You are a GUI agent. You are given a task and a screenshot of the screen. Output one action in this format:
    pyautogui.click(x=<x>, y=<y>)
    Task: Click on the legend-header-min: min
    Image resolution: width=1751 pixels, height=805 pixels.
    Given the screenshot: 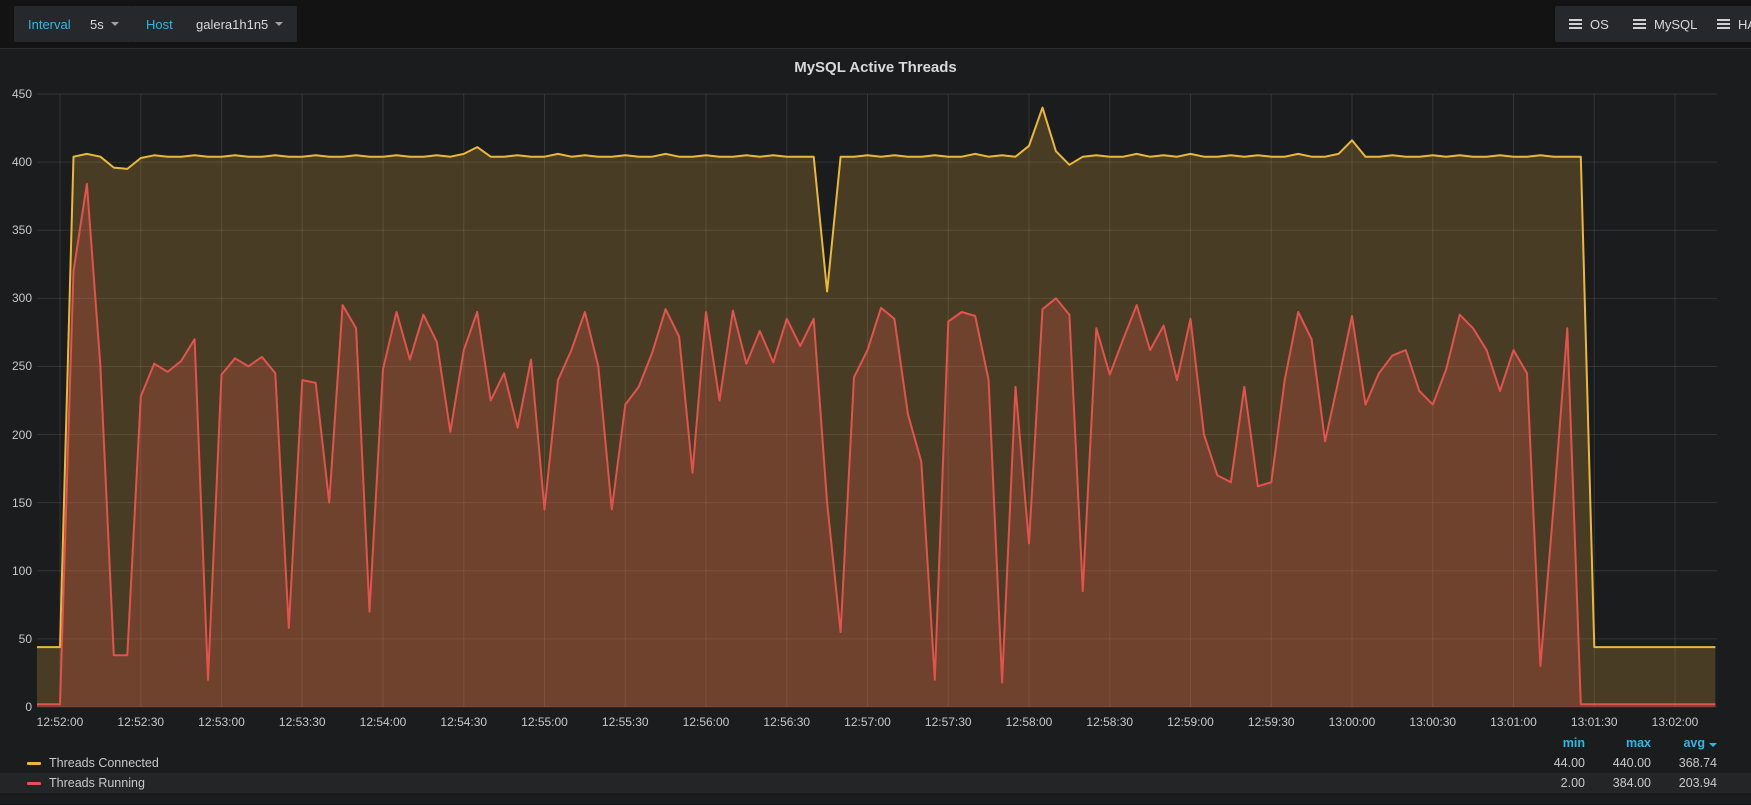 What is the action you would take?
    pyautogui.click(x=1573, y=743)
    